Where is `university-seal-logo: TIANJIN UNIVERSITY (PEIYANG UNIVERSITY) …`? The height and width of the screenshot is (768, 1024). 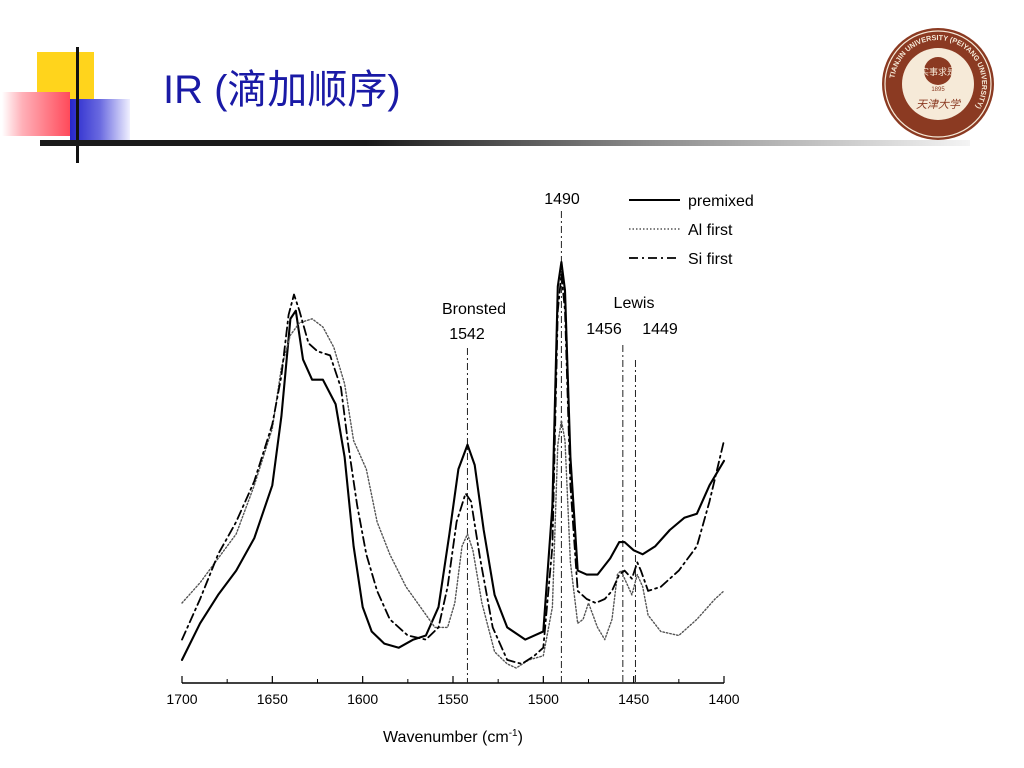 university-seal-logo: TIANJIN UNIVERSITY (PEIYANG UNIVERSITY) … is located at coordinates (938, 84).